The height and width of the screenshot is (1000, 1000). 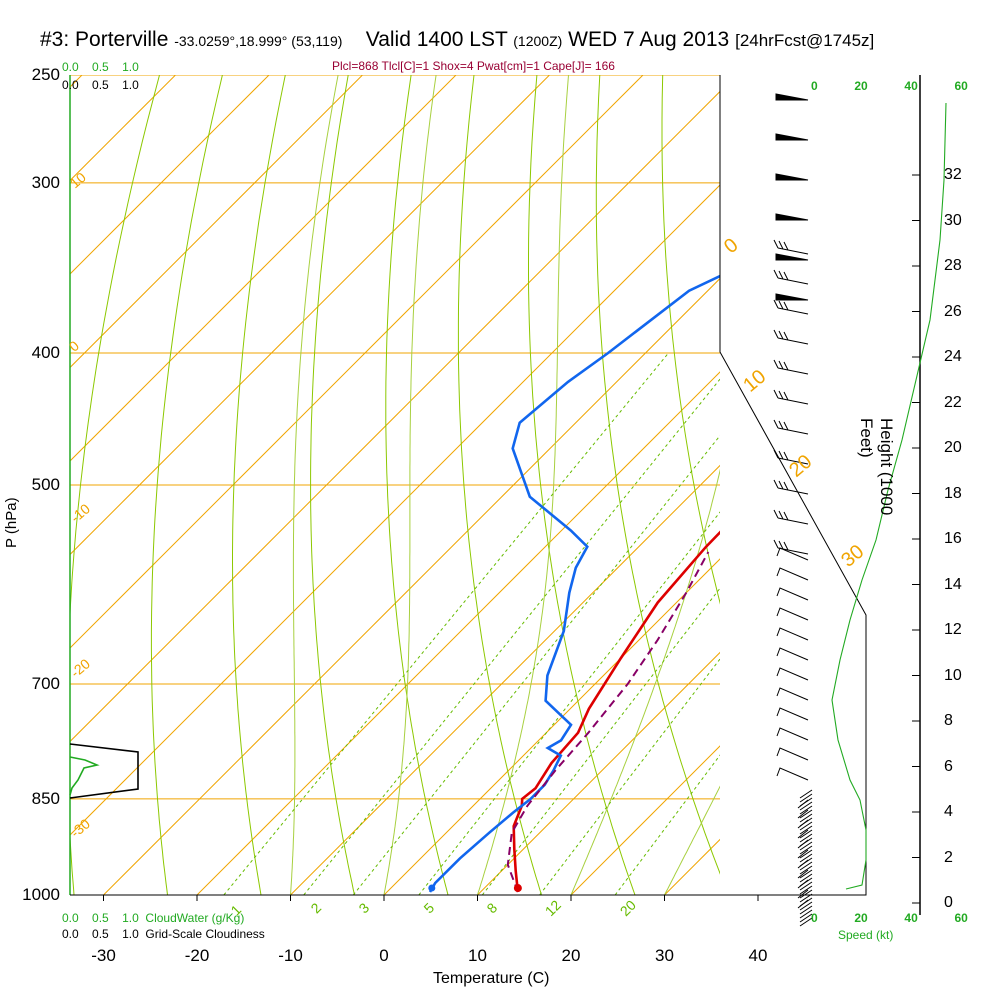 I want to click on pressure-tick-label: 300, so click(x=45, y=182).